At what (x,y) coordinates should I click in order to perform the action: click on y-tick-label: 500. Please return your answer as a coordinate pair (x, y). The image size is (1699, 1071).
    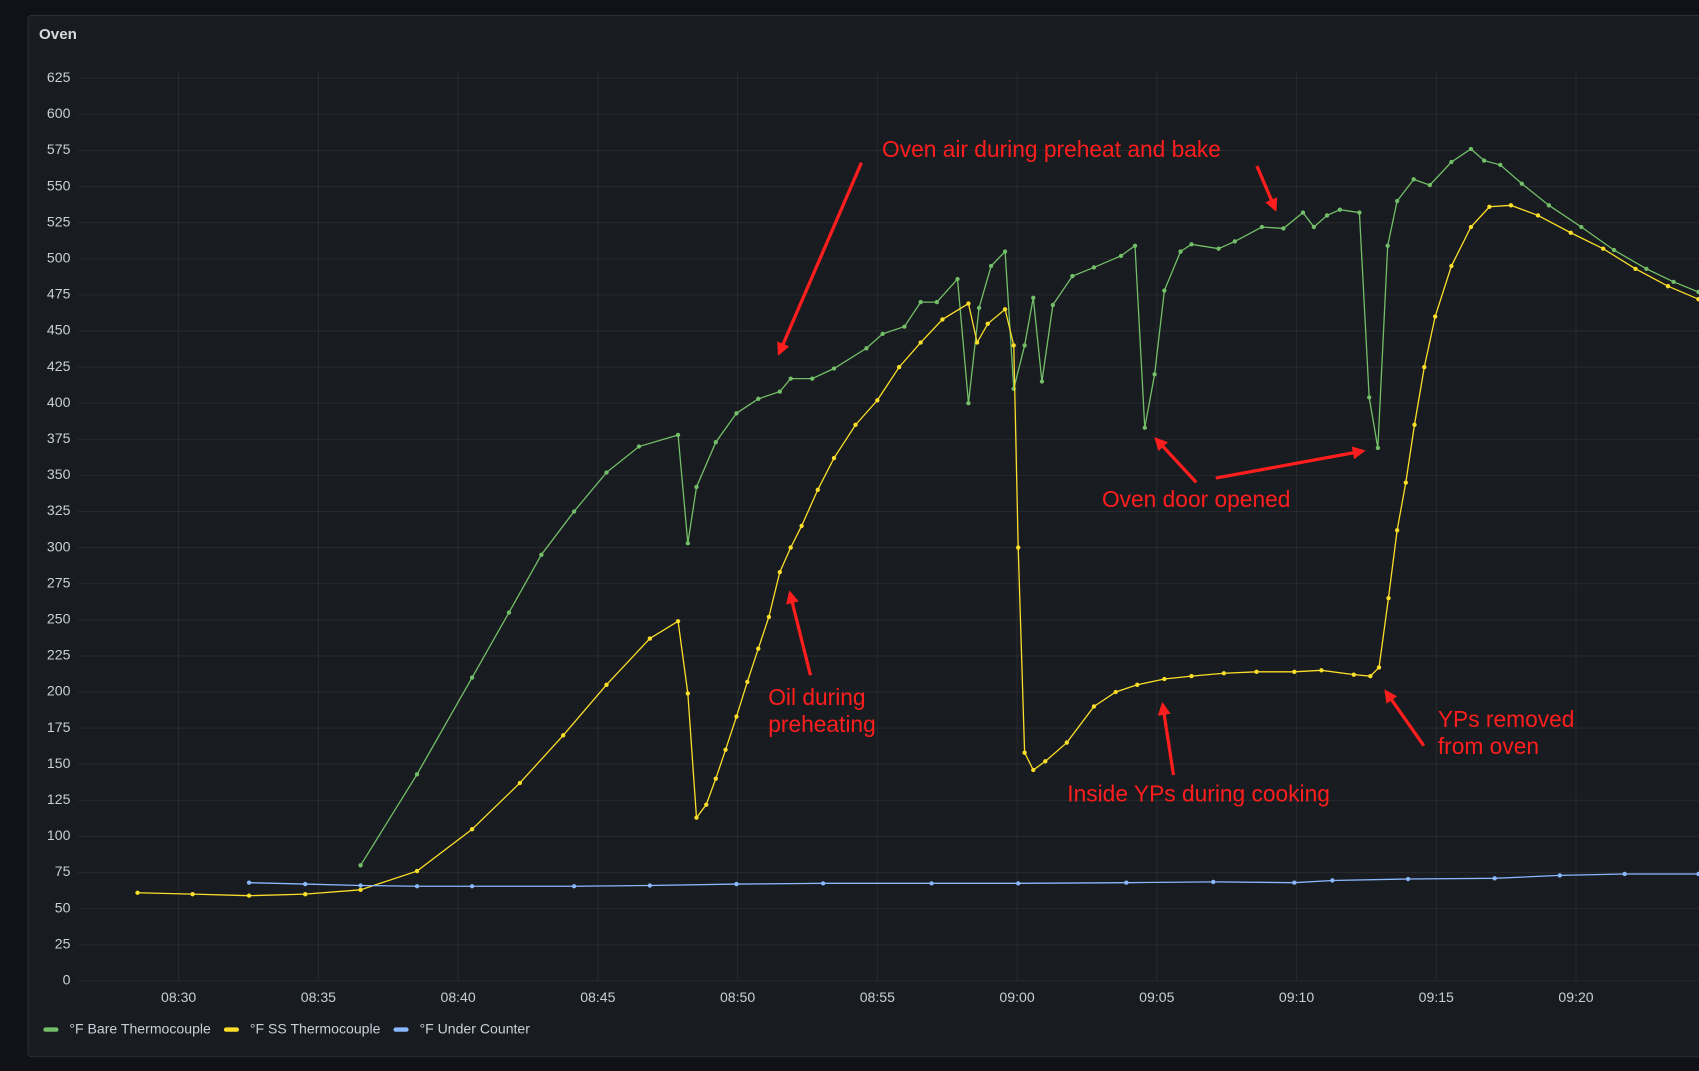
    Looking at the image, I should click on (59, 257).